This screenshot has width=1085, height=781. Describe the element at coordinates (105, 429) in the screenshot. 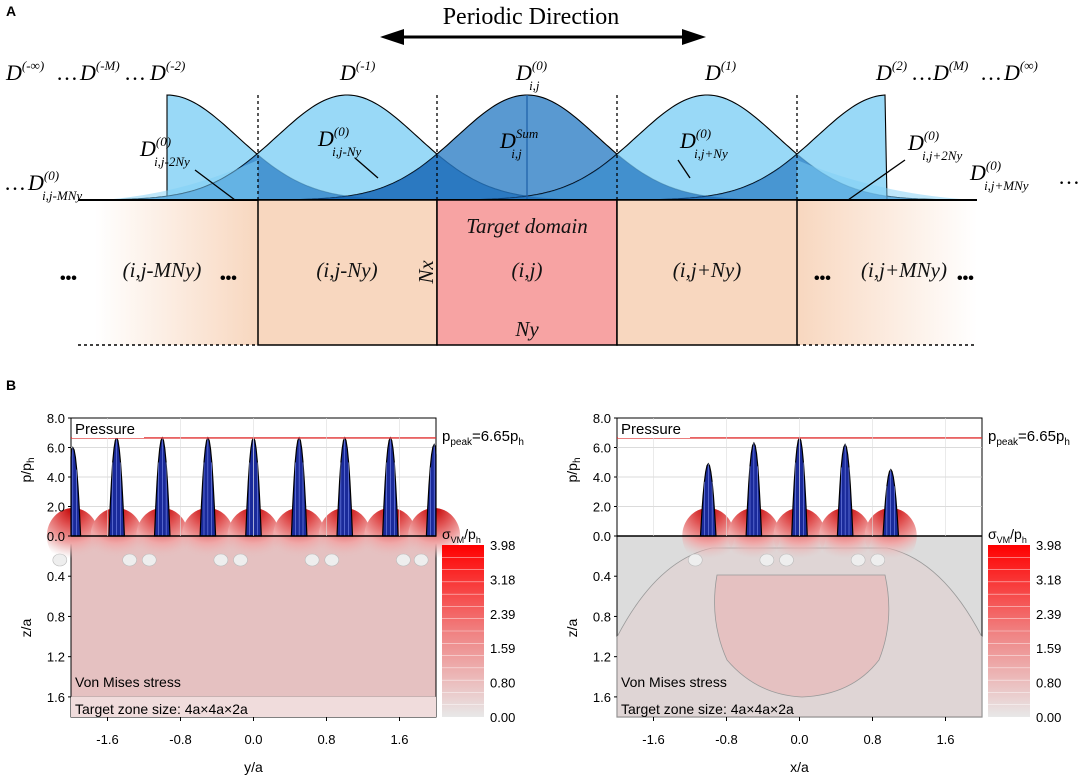

I see `pressure-label: Pressure` at that location.